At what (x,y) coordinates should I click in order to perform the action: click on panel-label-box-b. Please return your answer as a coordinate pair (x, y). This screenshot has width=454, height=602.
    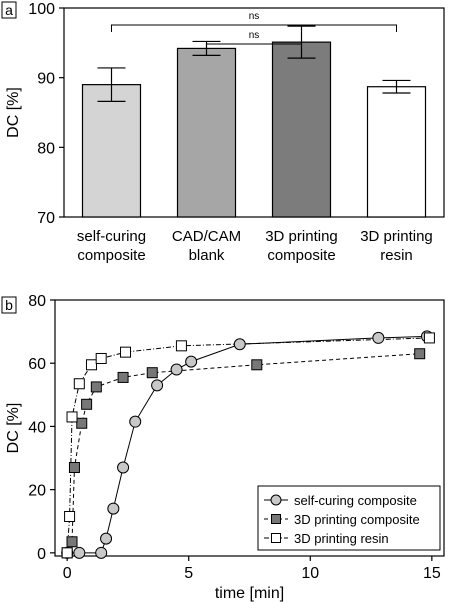
    Looking at the image, I should click on (9, 305).